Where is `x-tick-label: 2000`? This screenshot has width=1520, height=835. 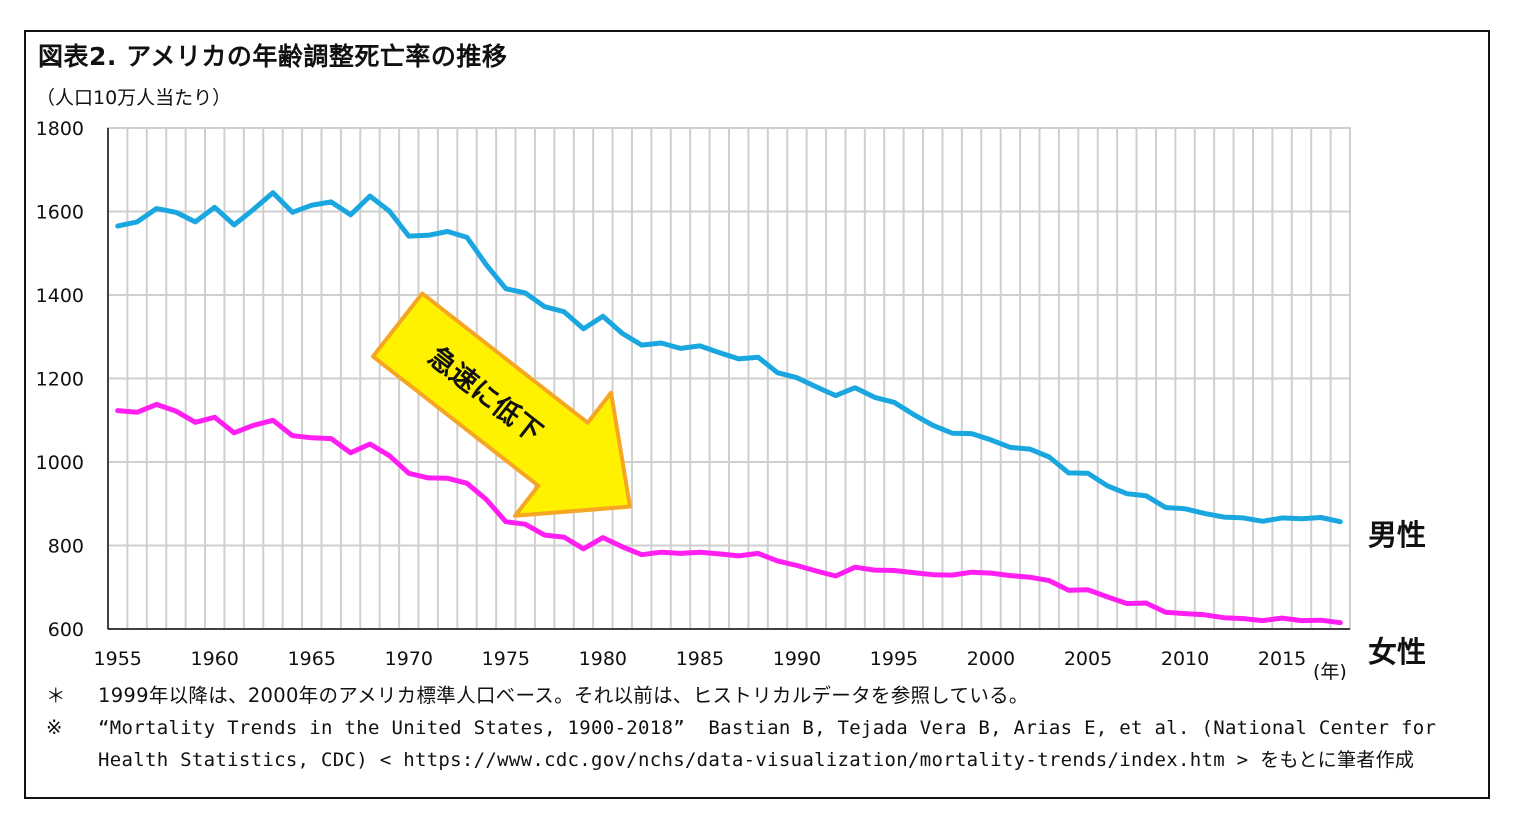
x-tick-label: 2000 is located at coordinates (991, 659).